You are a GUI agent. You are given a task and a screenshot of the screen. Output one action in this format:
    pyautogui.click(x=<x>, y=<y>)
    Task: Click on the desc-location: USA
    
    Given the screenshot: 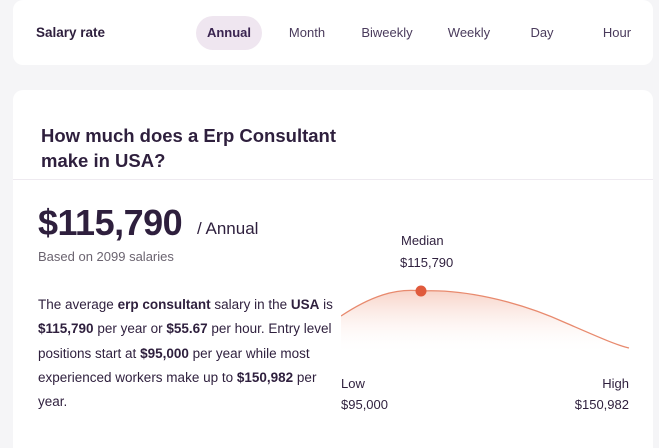 What is the action you would take?
    pyautogui.click(x=305, y=304)
    